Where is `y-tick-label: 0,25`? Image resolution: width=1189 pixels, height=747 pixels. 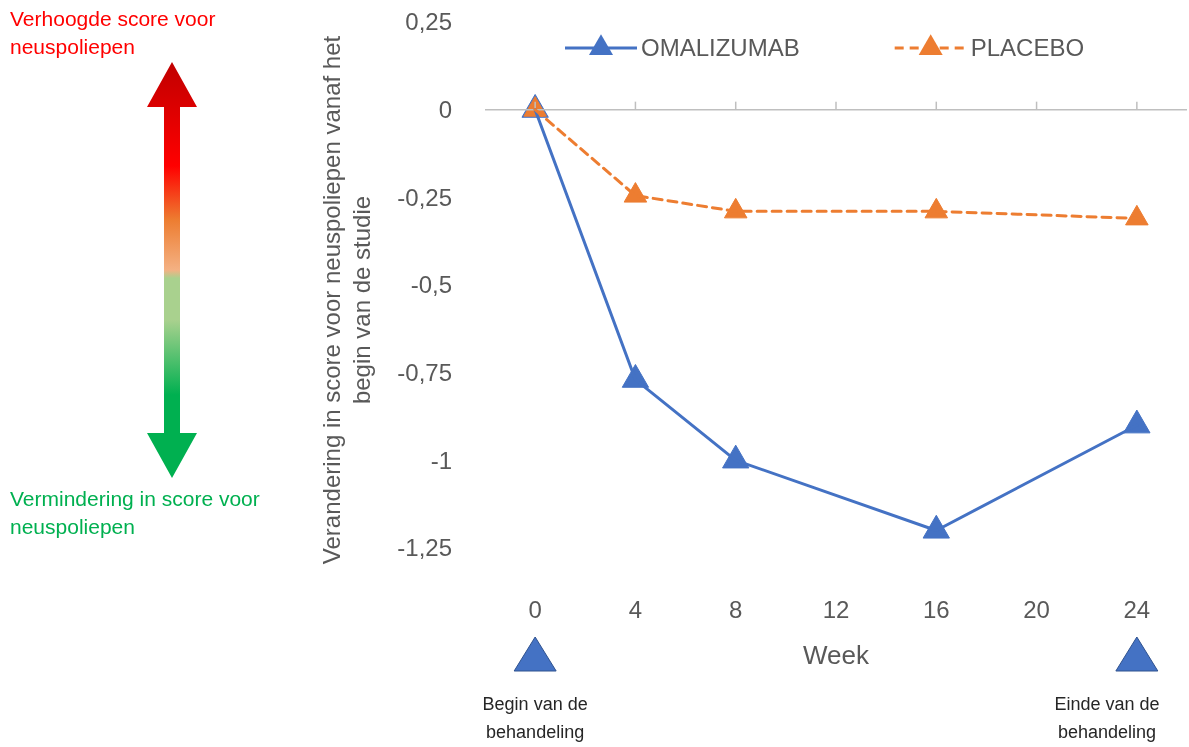
y-tick-label: 0,25 is located at coordinates (428, 22).